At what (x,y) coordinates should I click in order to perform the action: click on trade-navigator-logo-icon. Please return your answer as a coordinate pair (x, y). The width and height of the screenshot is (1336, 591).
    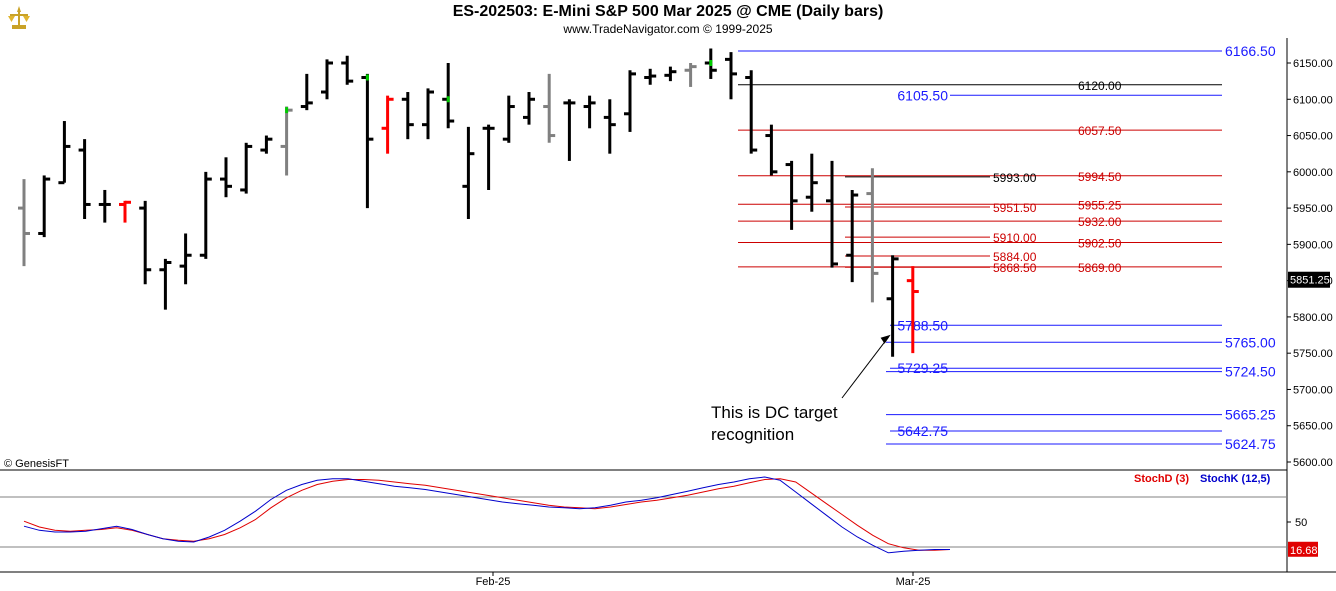
    Looking at the image, I should click on (19, 18).